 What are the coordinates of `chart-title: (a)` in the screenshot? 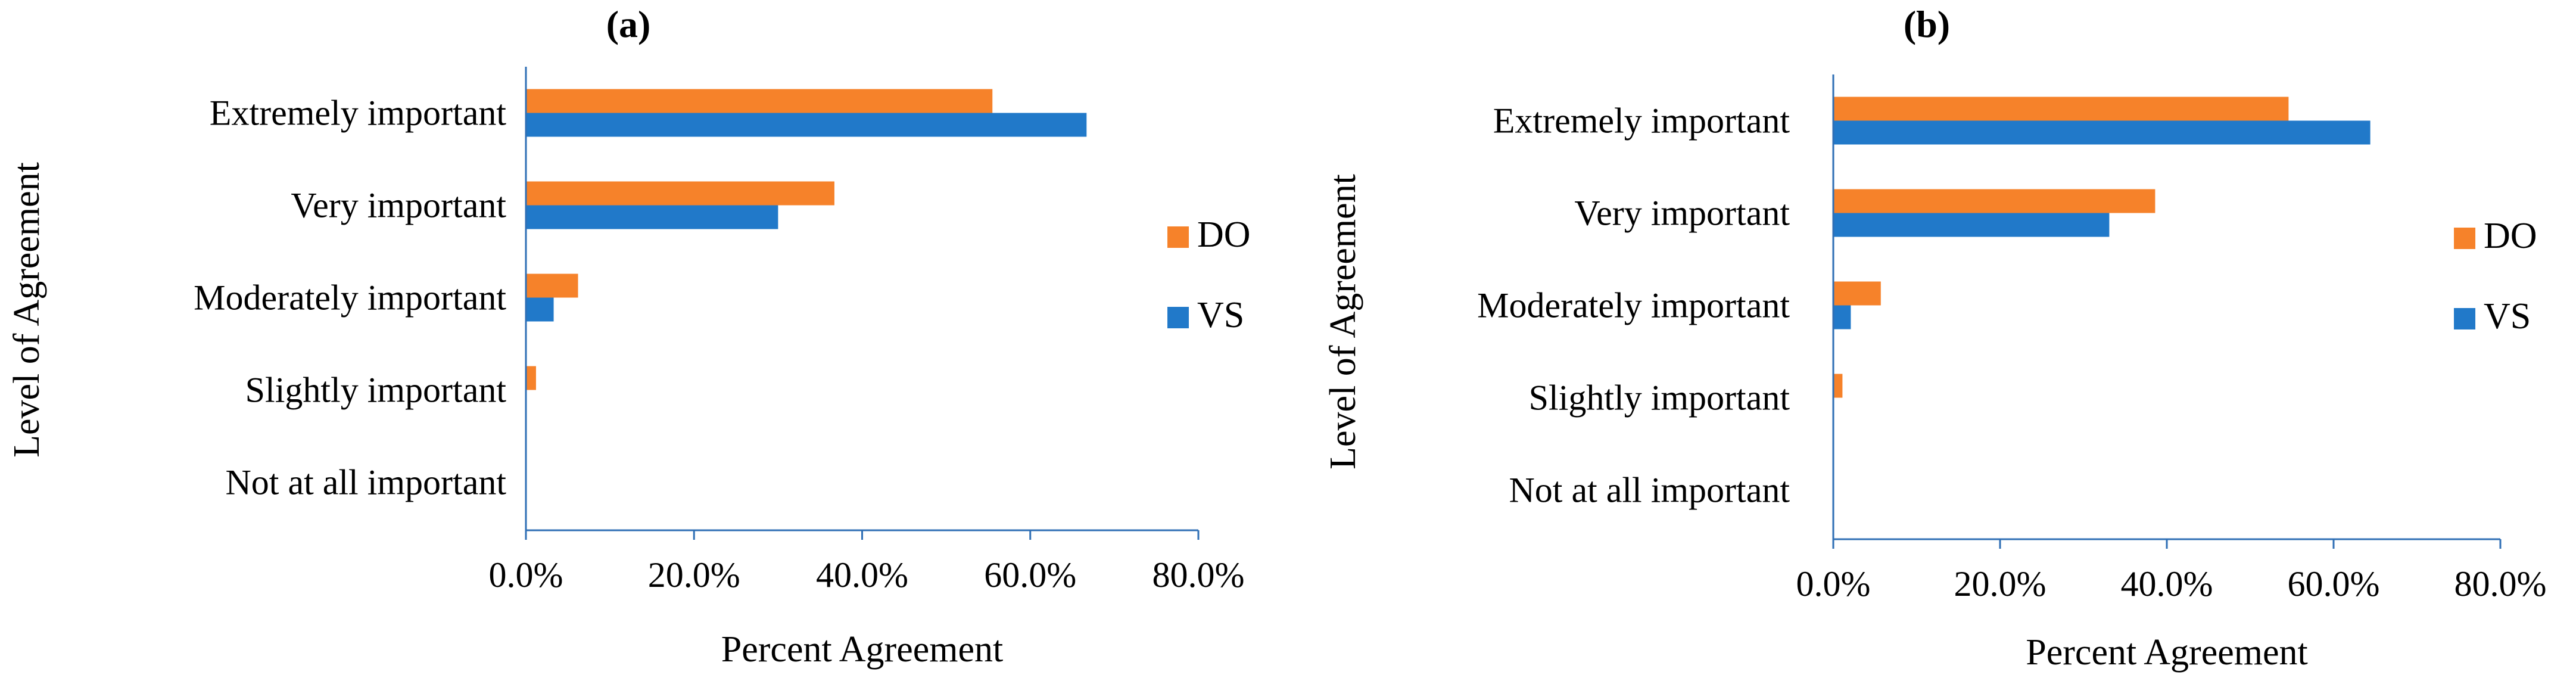 It's located at (629, 24).